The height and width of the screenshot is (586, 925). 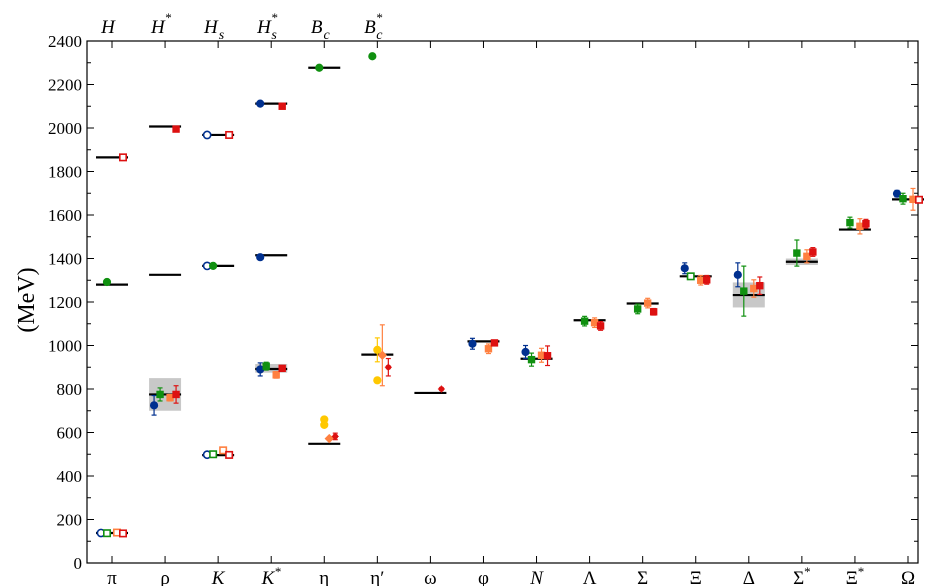 What do you see at coordinates (70, 433) in the screenshot?
I see `y-tick-label: 600` at bounding box center [70, 433].